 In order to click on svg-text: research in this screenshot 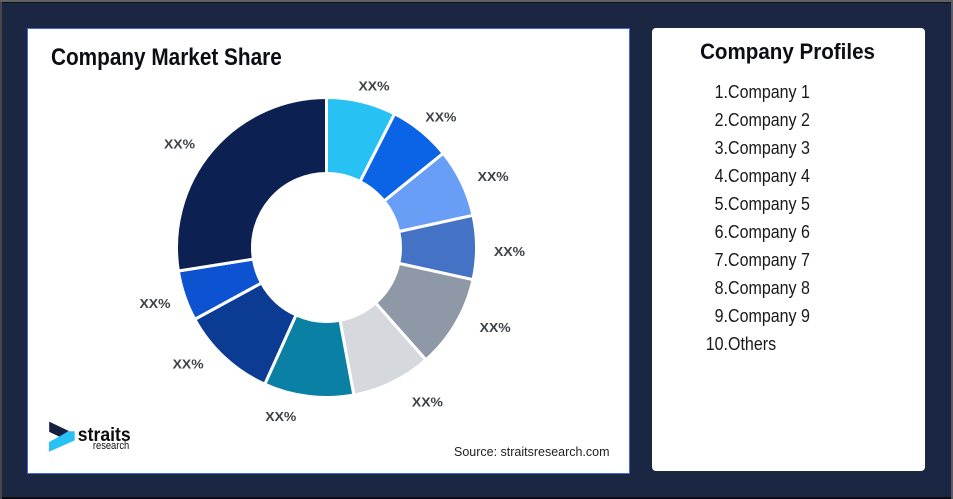, I will do `click(111, 446)`.